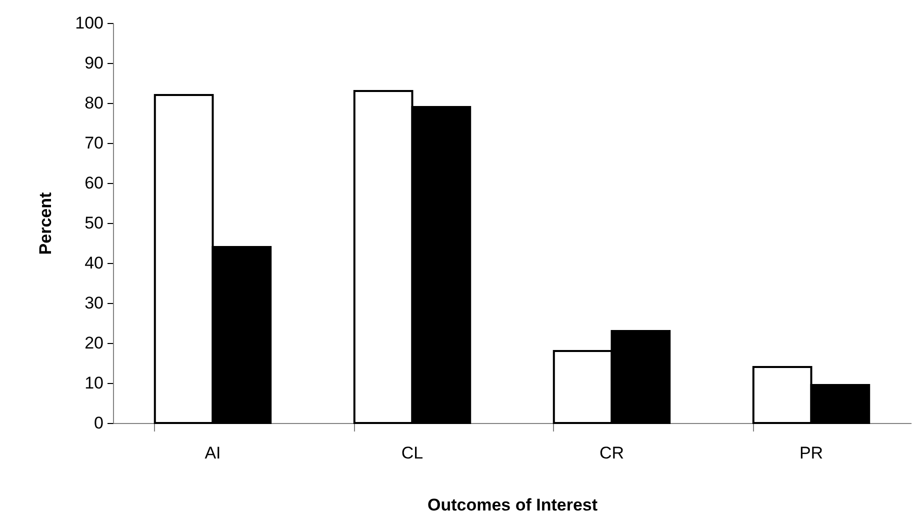 The image size is (912, 517). Describe the element at coordinates (46, 223) in the screenshot. I see `y-axis-title: Percent` at that location.